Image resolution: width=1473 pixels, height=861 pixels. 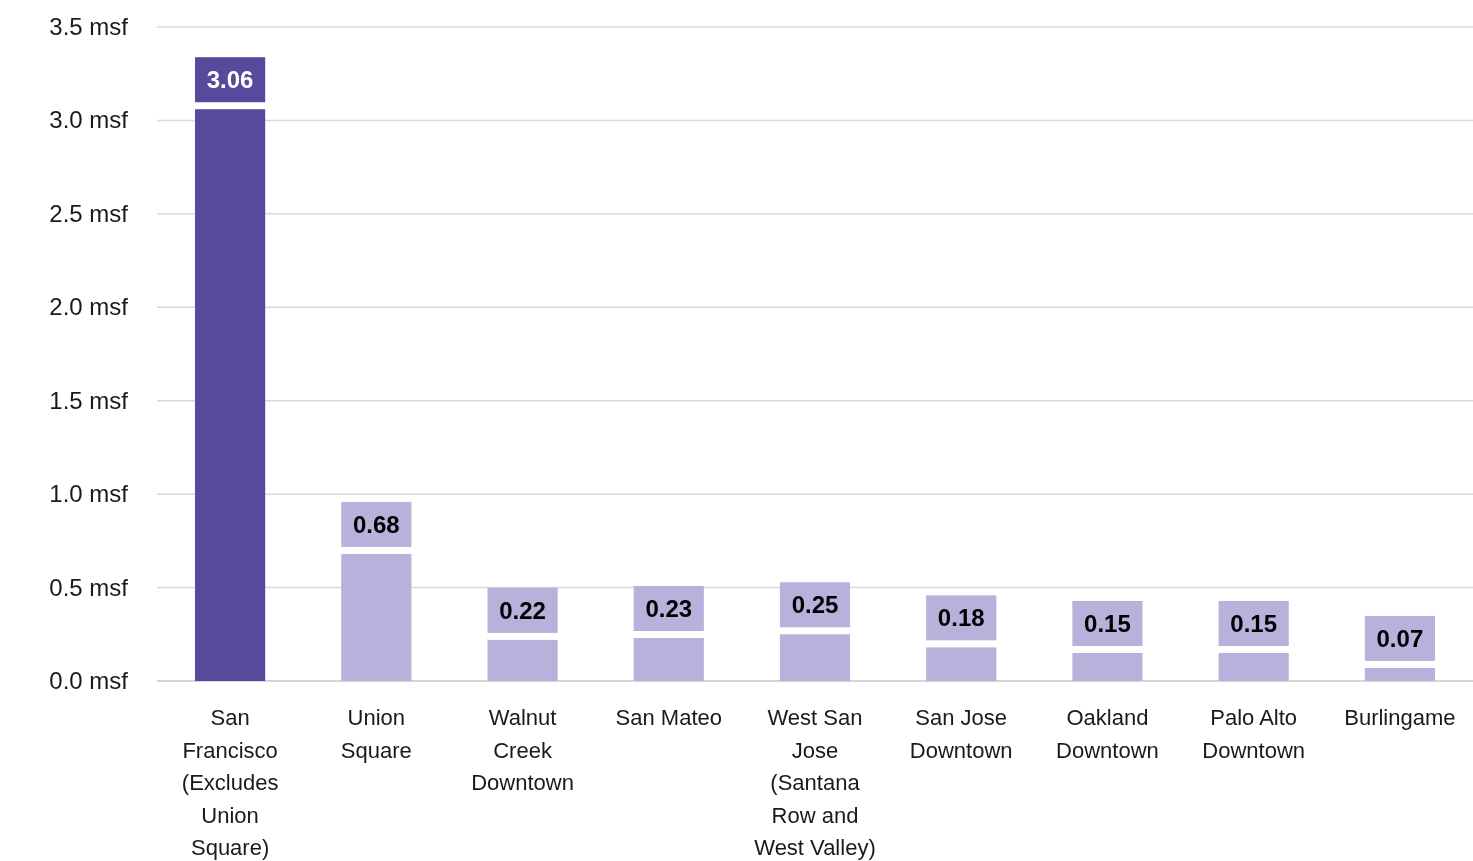 I want to click on y-tick-label: 3.5 msf, so click(x=89, y=26).